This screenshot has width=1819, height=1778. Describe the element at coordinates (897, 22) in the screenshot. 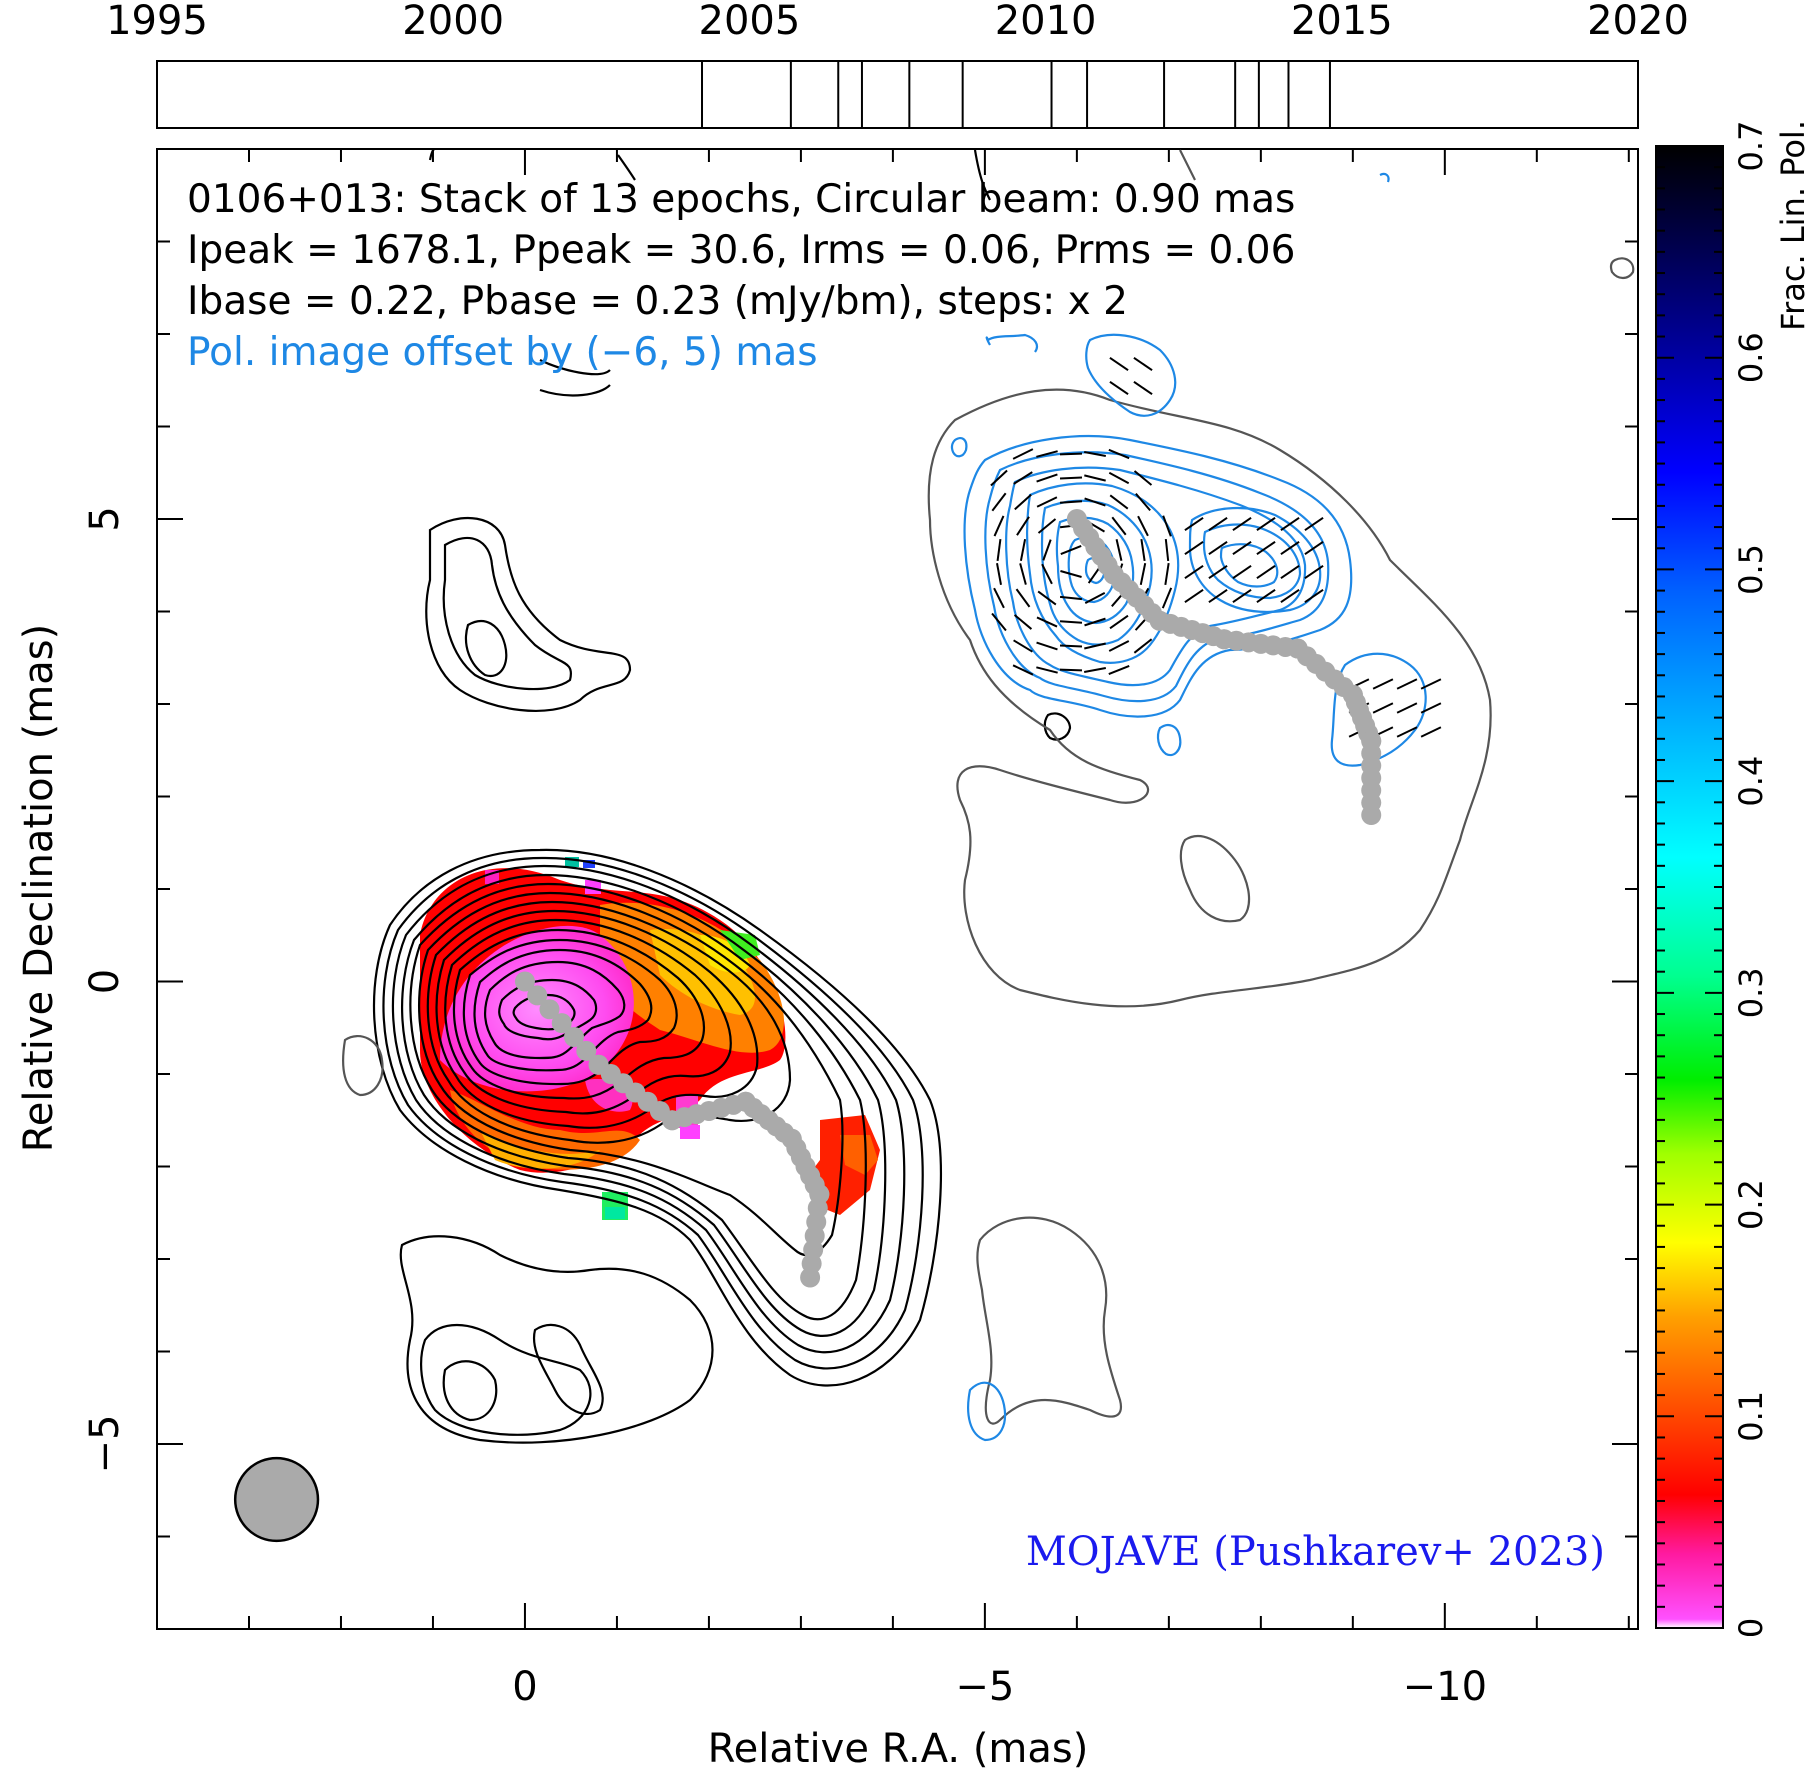

I see `epoch-year-labels: 1995 2000 2005 2010 2015 2020` at that location.